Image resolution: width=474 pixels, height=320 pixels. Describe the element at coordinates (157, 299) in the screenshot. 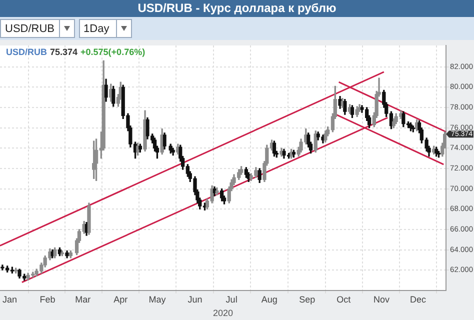

I see `x-tick-label: May` at that location.